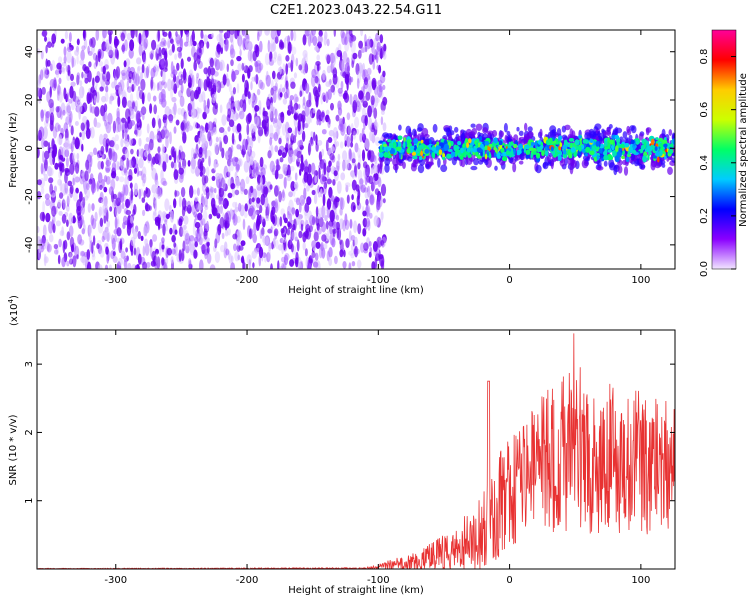  What do you see at coordinates (704, 57) in the screenshot?
I see `colorbar-tick-label: 0.8` at bounding box center [704, 57].